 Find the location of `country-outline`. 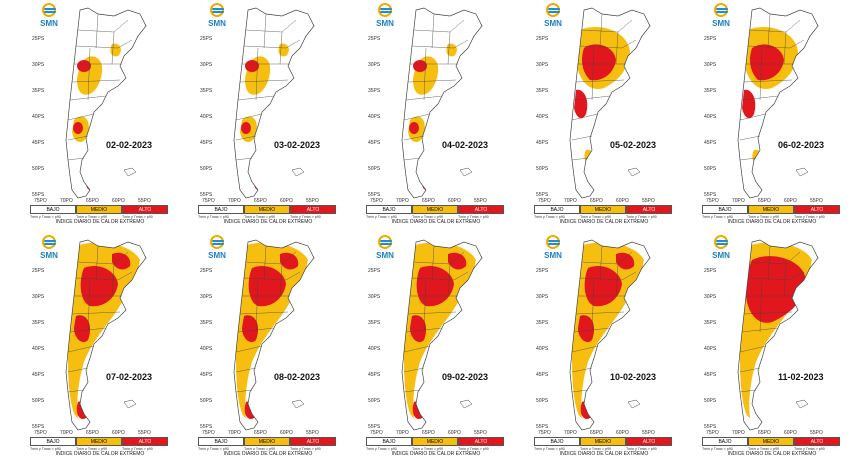

country-outline is located at coordinates (274, 103).